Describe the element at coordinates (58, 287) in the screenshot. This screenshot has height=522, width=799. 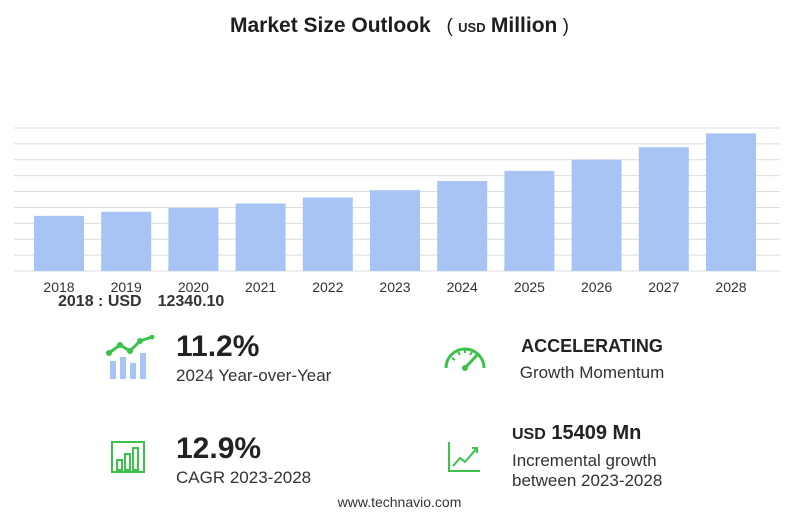
I see `x-tick-label: 2018` at that location.